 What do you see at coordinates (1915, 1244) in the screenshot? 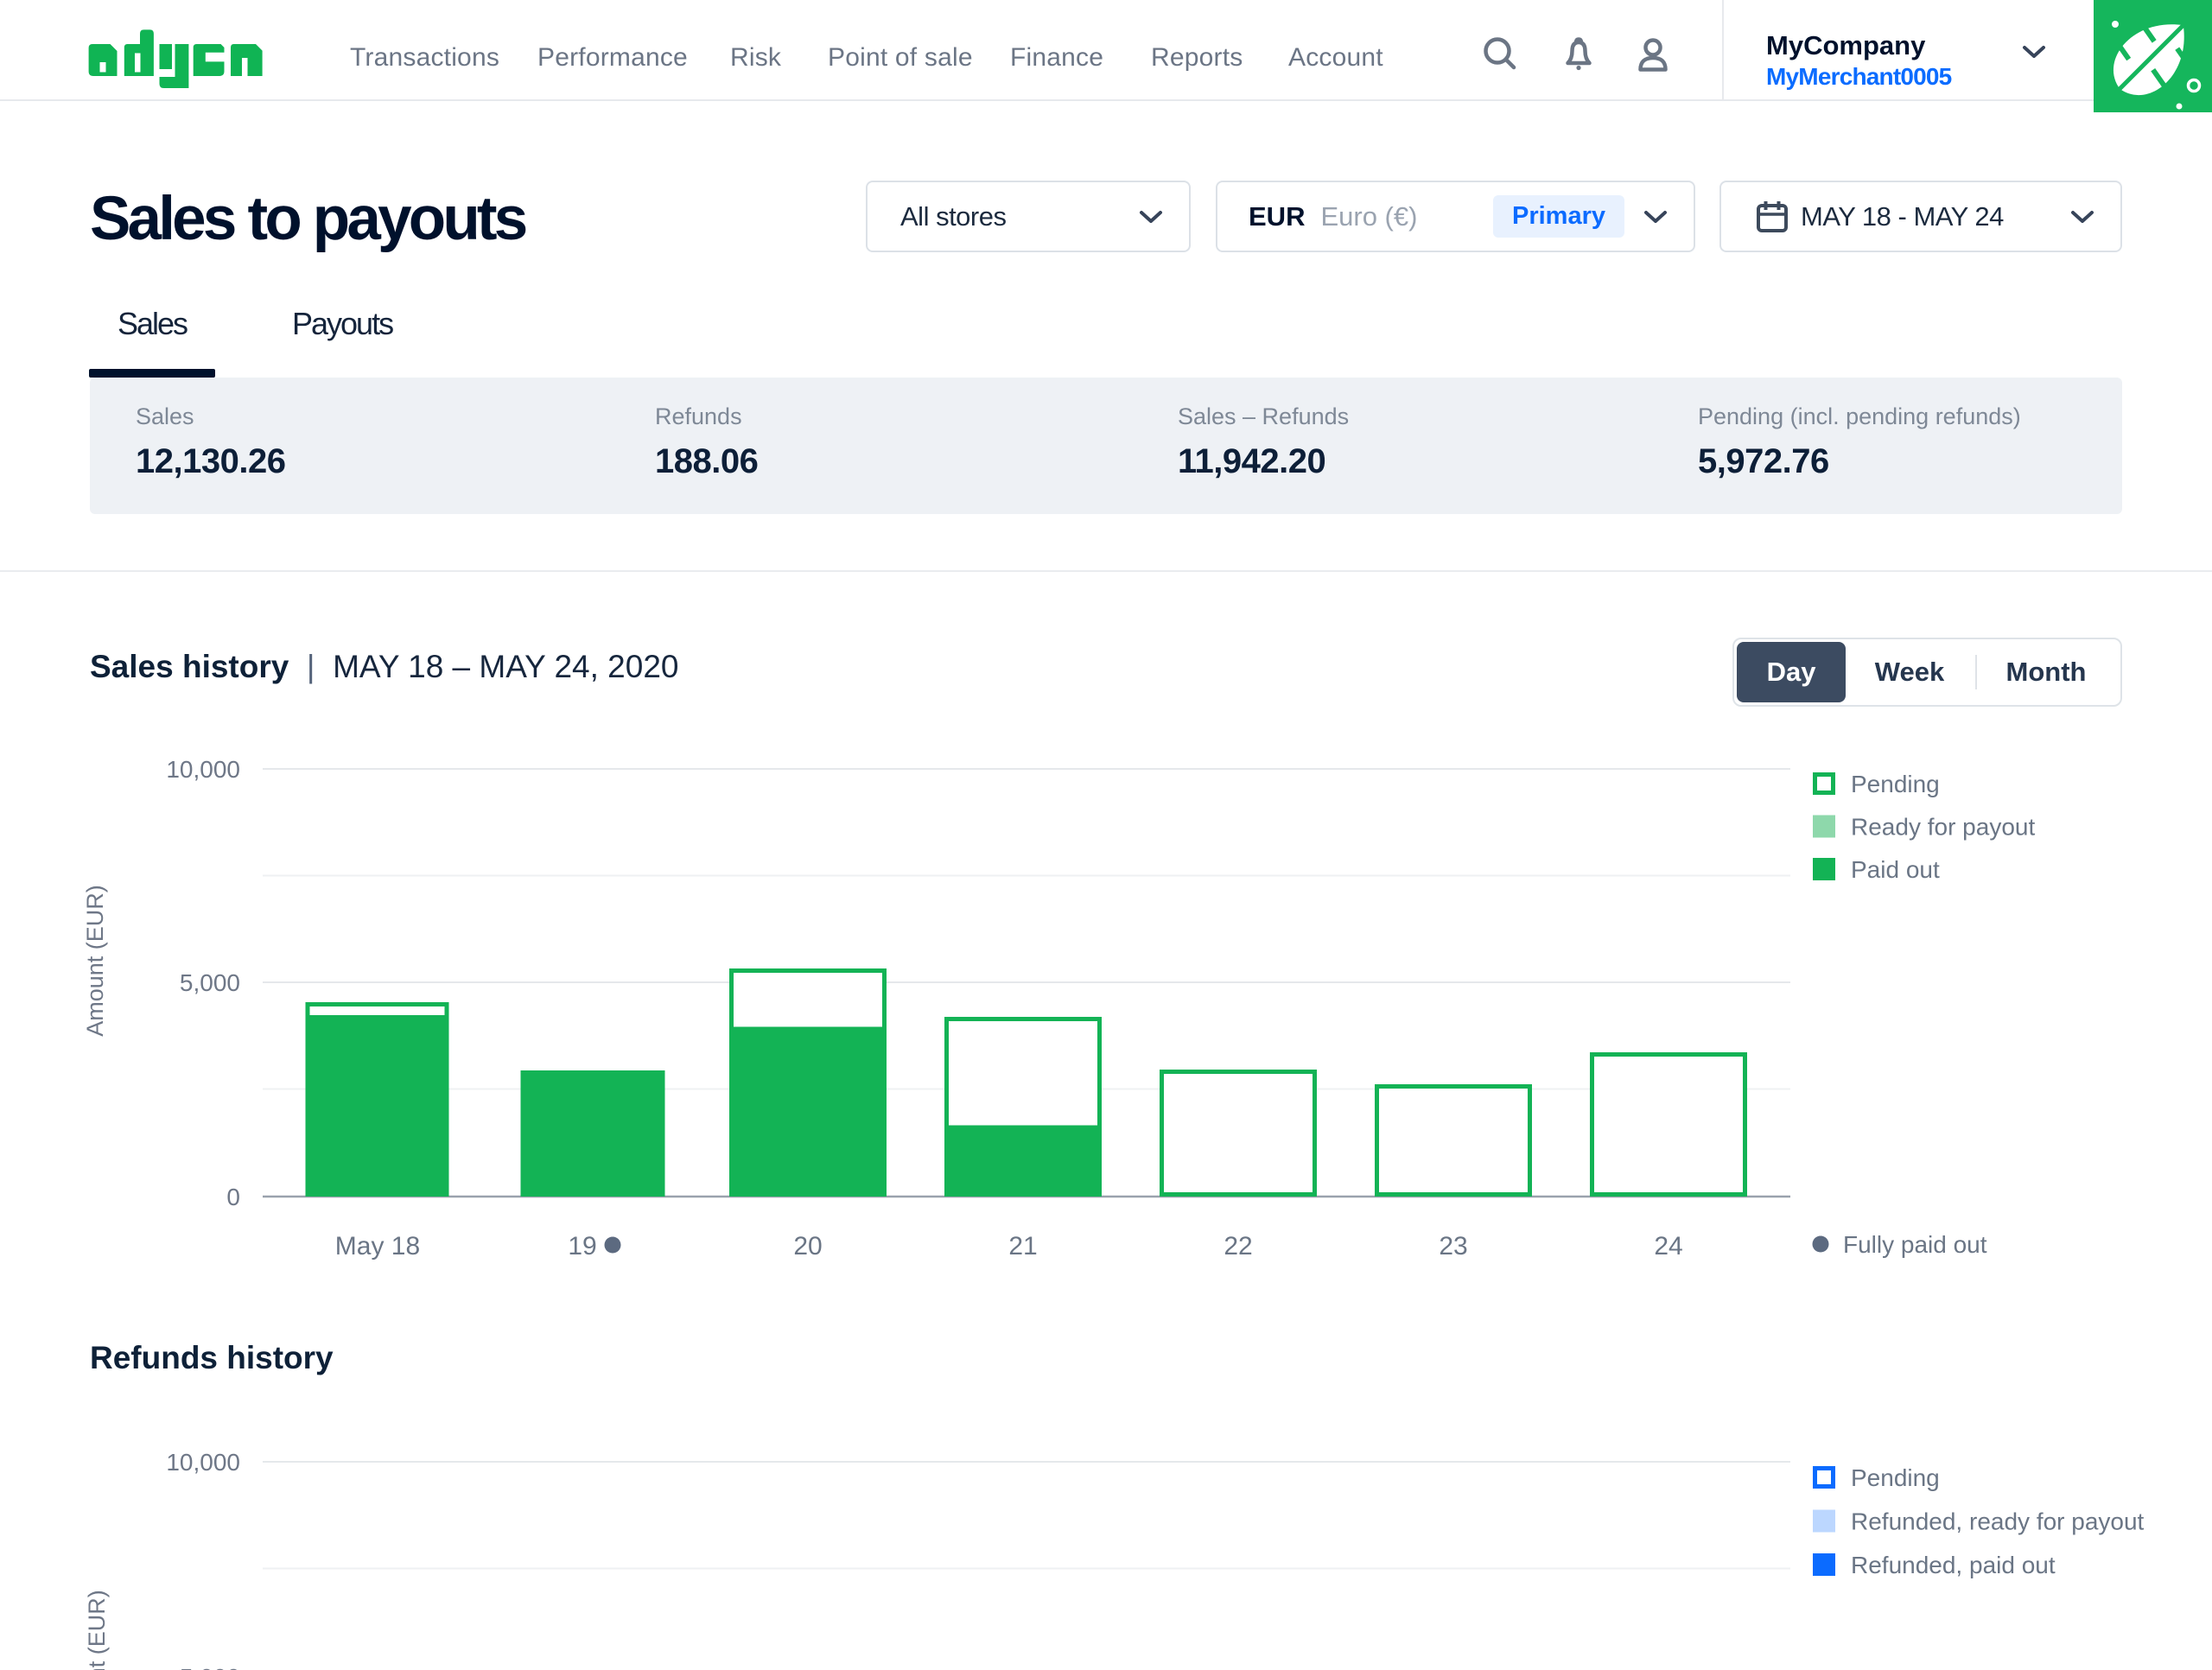
I see `svg-text: Fully paid out` at bounding box center [1915, 1244].